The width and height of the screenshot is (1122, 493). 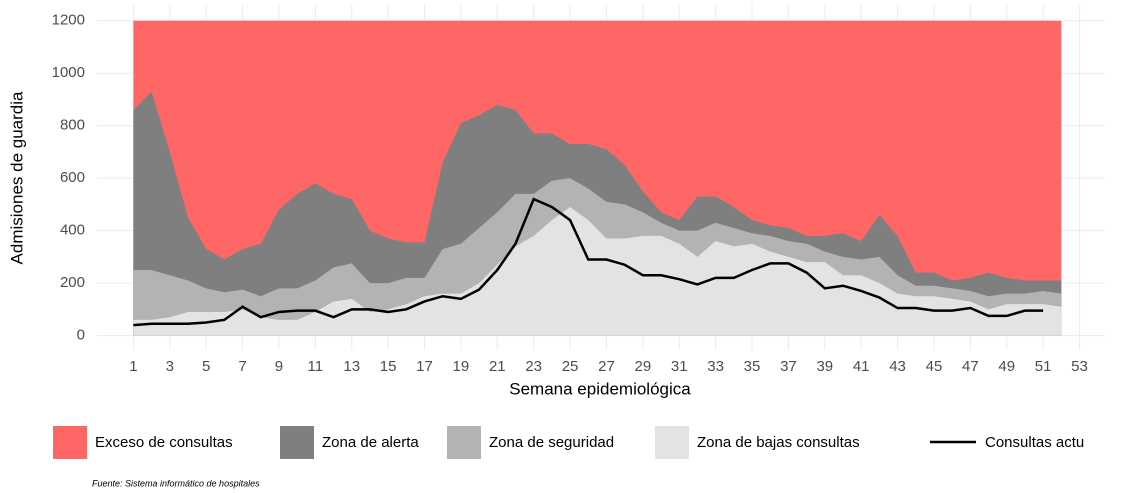 I want to click on y-tick-label: 1000, so click(x=68, y=72).